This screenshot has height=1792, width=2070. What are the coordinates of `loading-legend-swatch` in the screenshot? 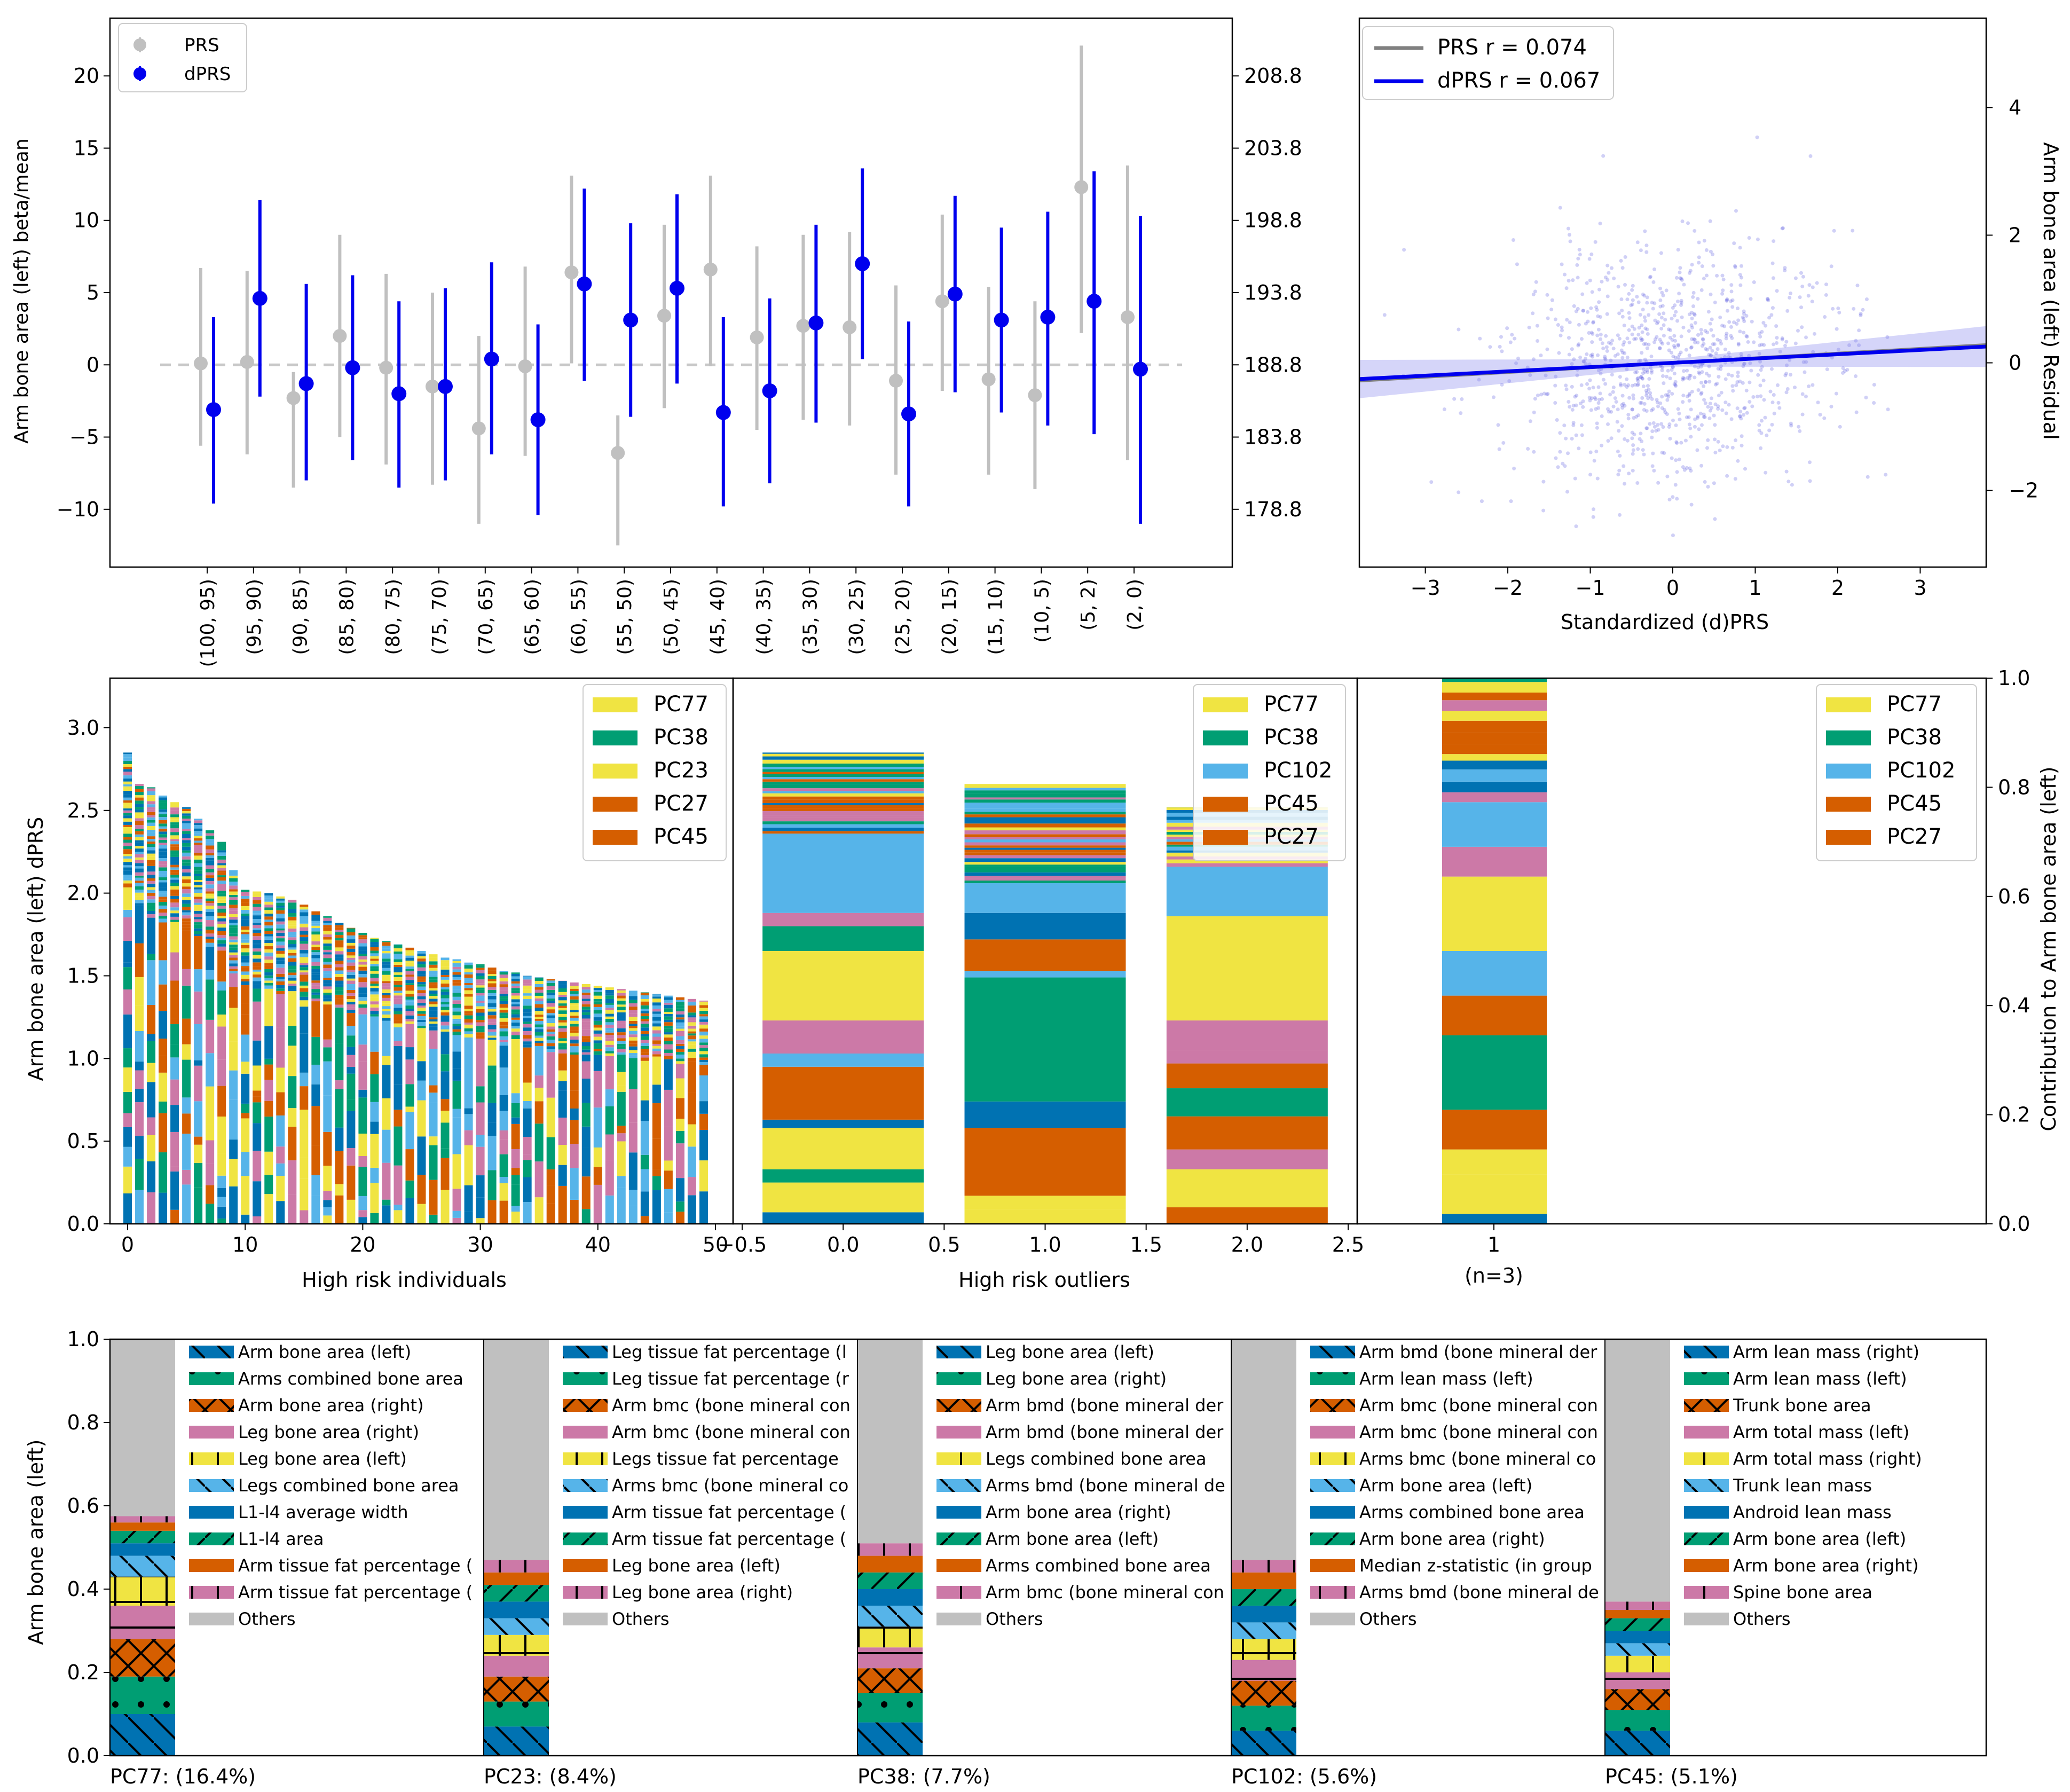 It's located at (585, 1619).